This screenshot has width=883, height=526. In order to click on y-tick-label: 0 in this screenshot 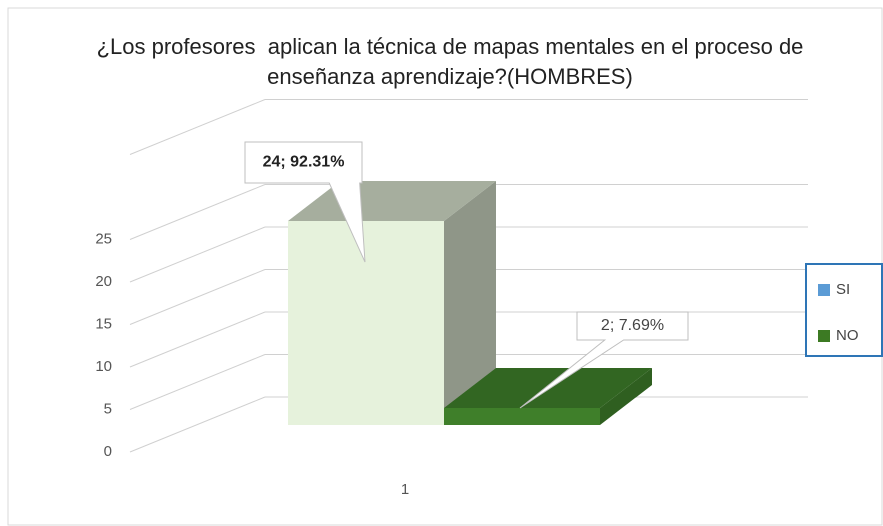, I will do `click(108, 451)`.